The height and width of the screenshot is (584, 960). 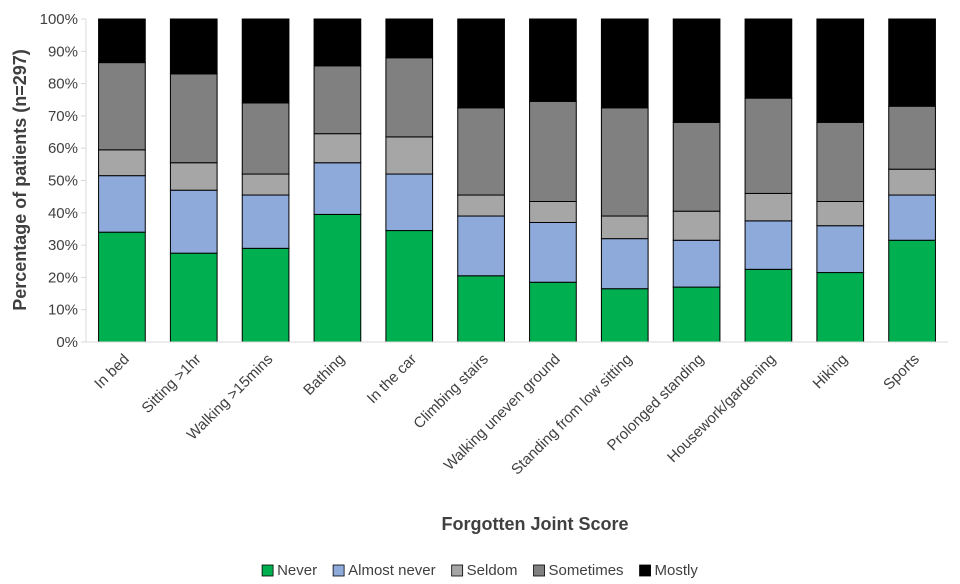 What do you see at coordinates (901, 372) in the screenshot?
I see `x-tick-label: Sports` at bounding box center [901, 372].